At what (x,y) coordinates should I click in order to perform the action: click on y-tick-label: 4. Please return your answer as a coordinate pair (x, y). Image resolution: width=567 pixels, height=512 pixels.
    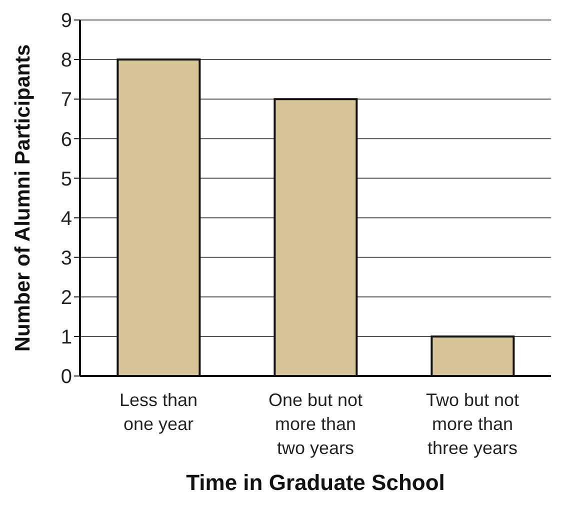
    Looking at the image, I should click on (66, 219).